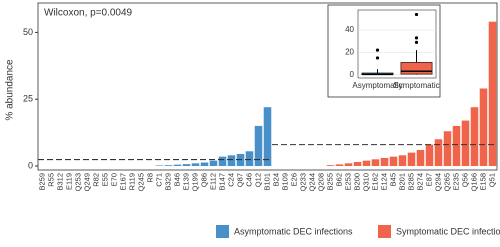  Describe the element at coordinates (68, 181) in the screenshot. I see `x-tick-label: E119` at that location.